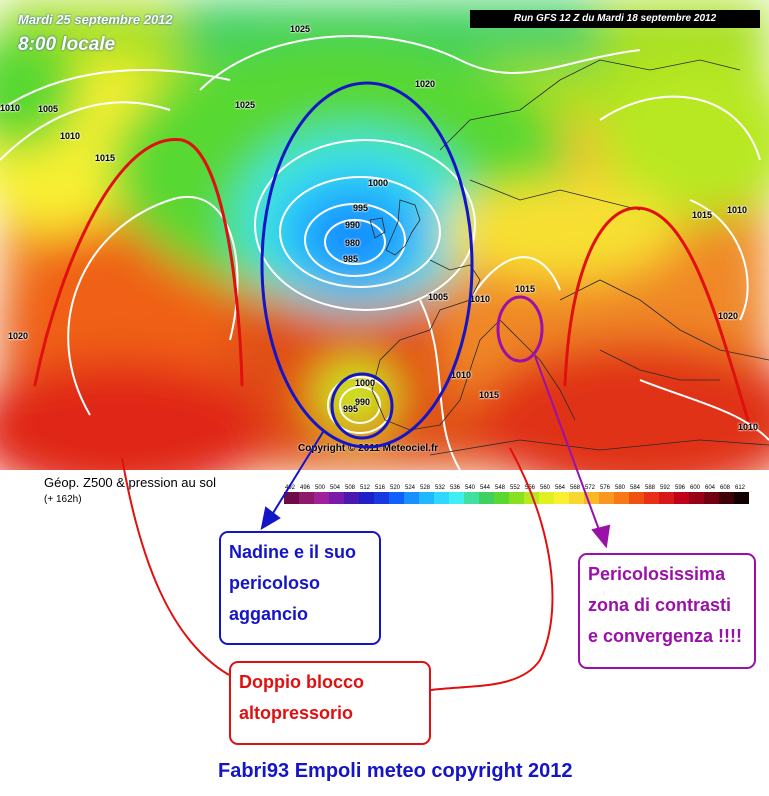  What do you see at coordinates (455, 488) in the screenshot?
I see `scale-tick-label: 536` at bounding box center [455, 488].